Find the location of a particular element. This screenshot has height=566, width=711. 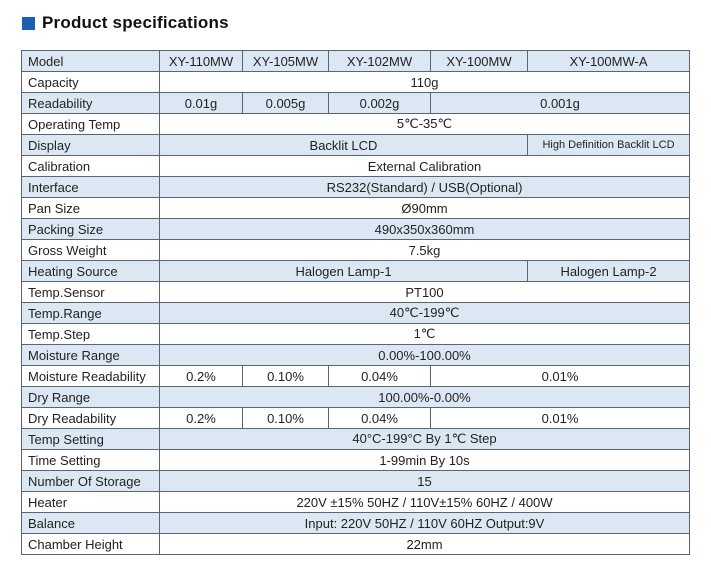

table-cell: Backlit LCD is located at coordinates (343, 145).